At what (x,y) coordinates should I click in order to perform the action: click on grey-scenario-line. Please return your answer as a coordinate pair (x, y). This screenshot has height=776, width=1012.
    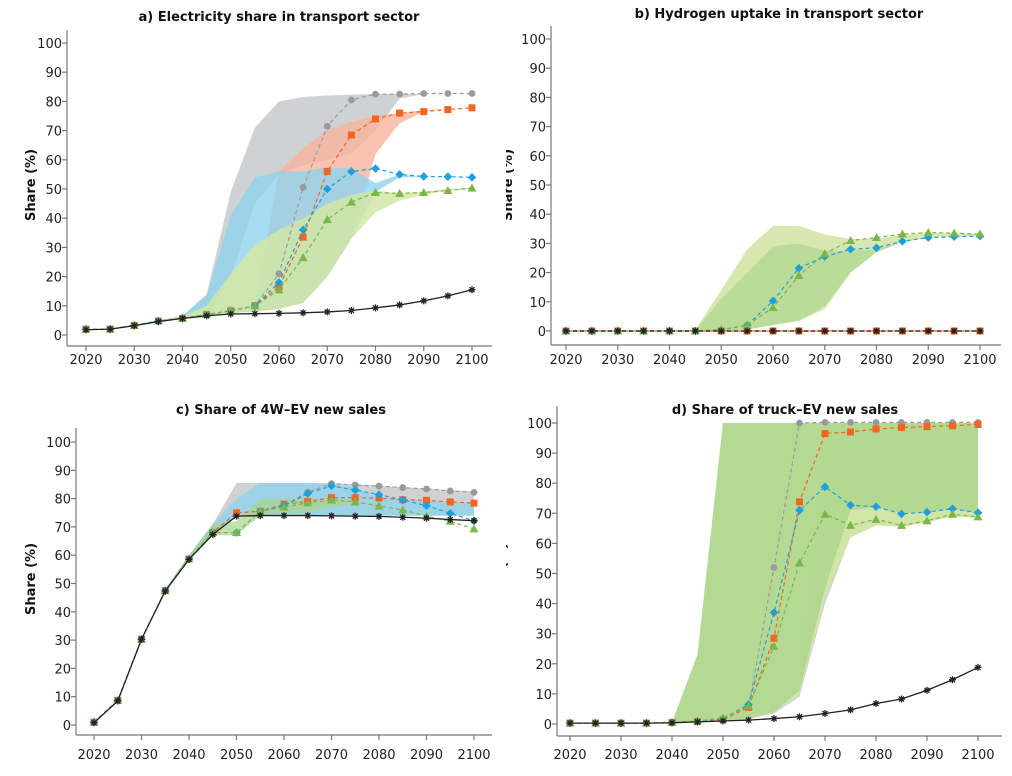
    Looking at the image, I should click on (284, 602).